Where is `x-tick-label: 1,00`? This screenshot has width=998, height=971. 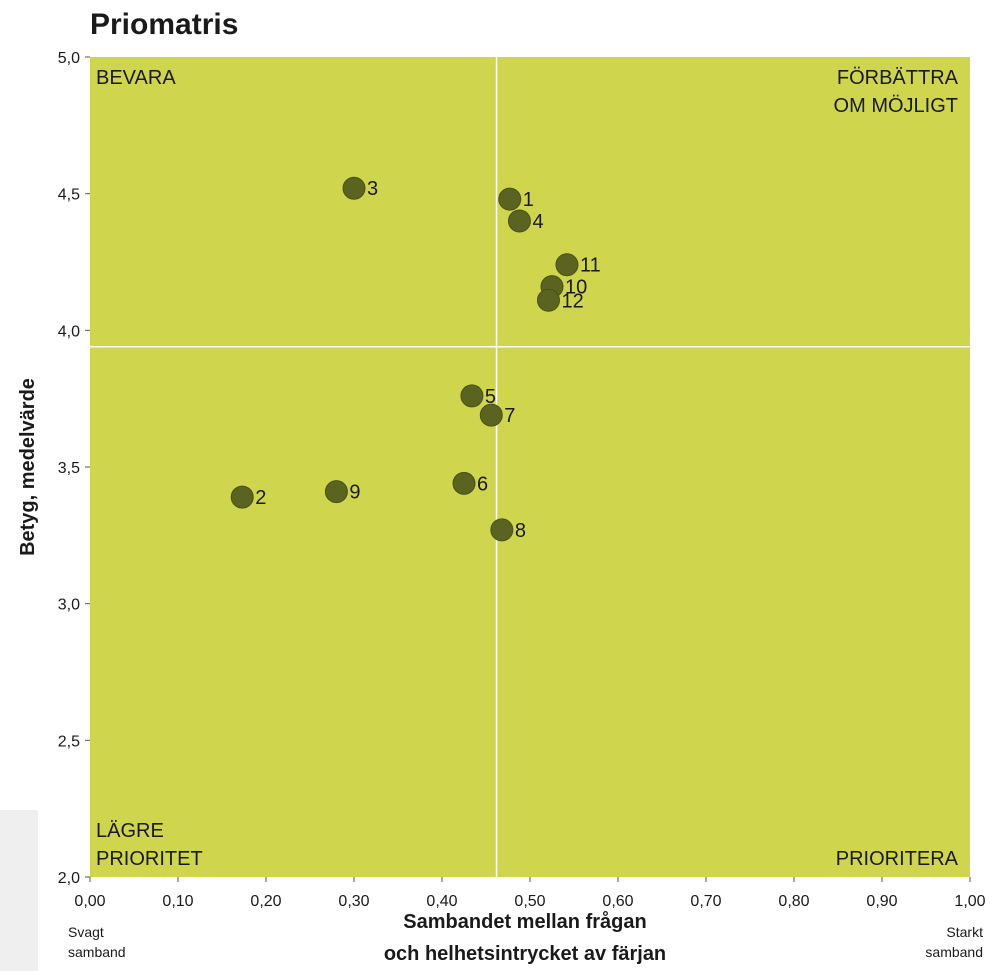
x-tick-label: 1,00 is located at coordinates (969, 901).